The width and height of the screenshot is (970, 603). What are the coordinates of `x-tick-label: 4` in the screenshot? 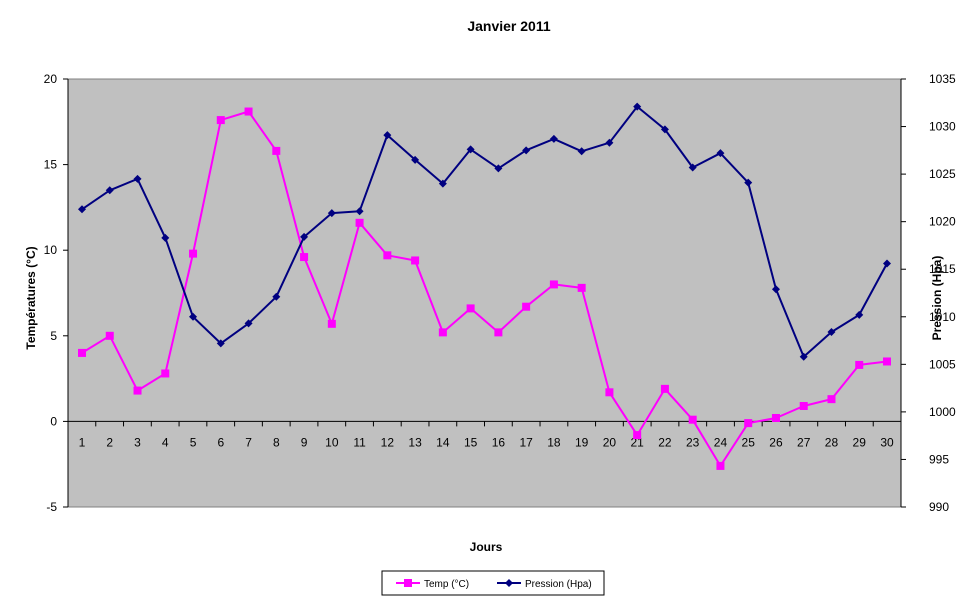 It's located at (165, 442).